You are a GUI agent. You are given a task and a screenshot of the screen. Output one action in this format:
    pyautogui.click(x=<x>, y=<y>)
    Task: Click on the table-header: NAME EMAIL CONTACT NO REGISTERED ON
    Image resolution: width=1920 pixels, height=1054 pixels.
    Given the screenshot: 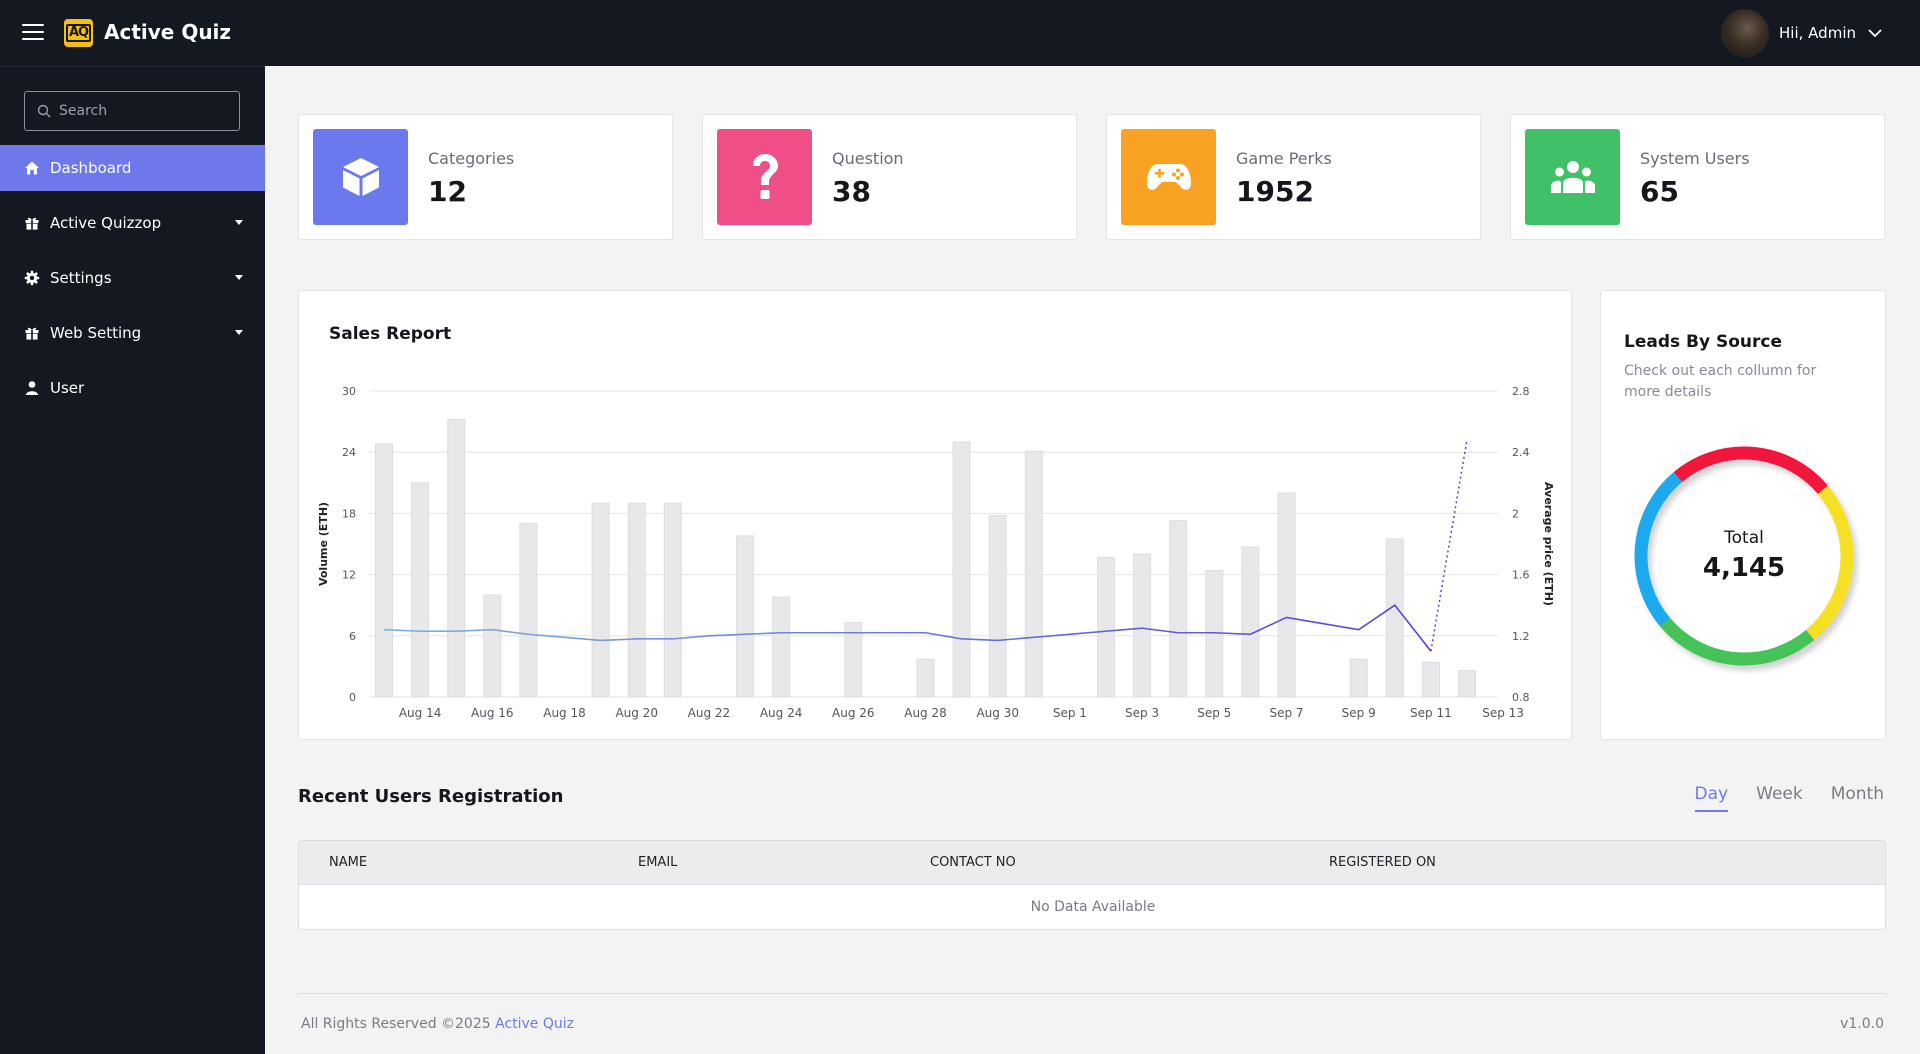 What is the action you would take?
    pyautogui.click(x=1092, y=863)
    